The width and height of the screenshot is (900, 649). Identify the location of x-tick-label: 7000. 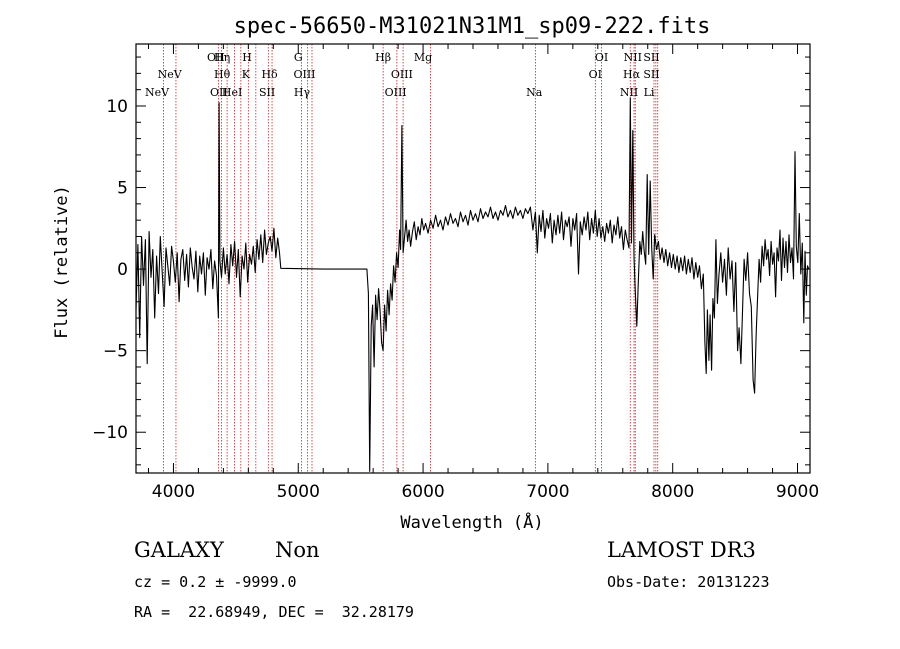
(547, 492).